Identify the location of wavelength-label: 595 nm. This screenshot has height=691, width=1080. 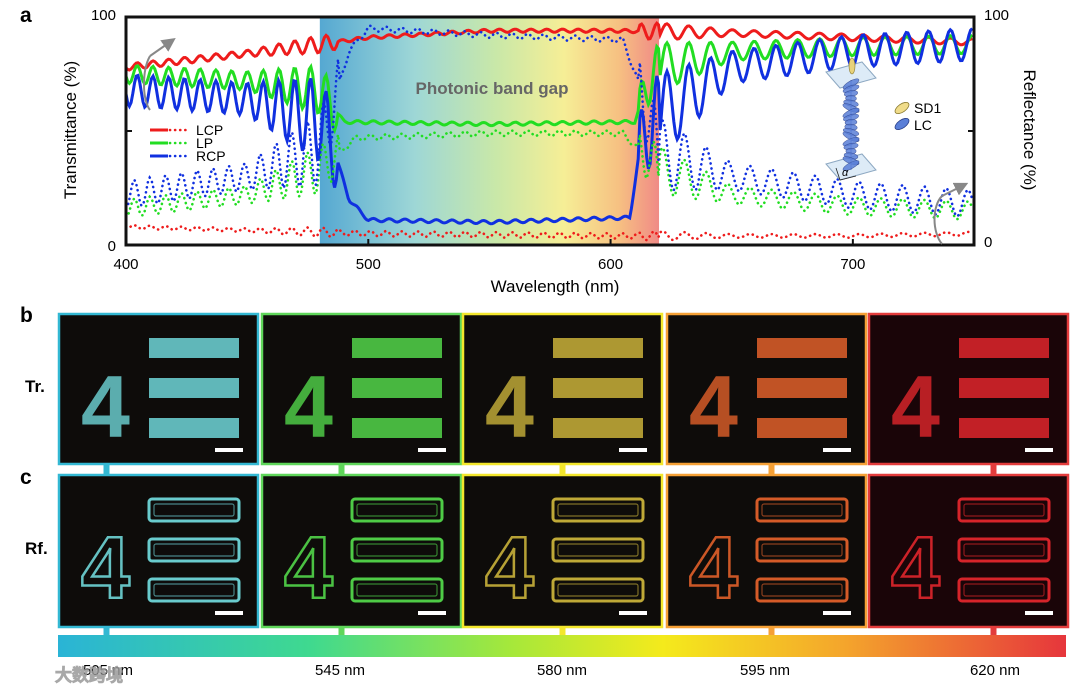
(765, 670).